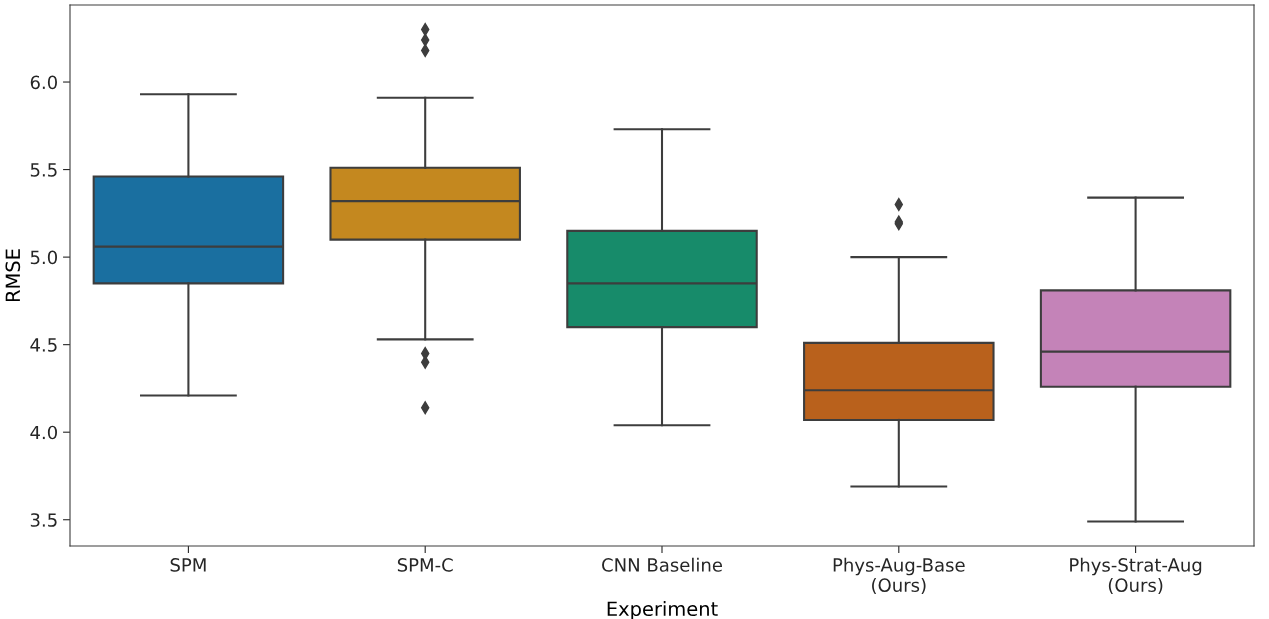 Image resolution: width=1269 pixels, height=619 pixels. I want to click on x-tick-label: SPM-C, so click(425, 565).